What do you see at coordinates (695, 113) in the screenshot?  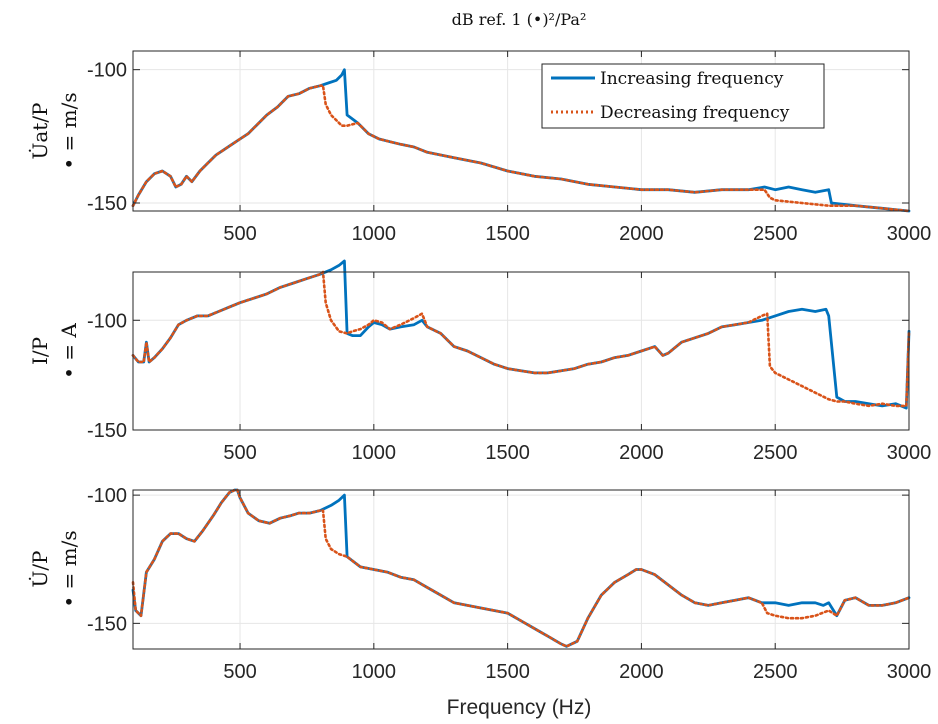 I see `legend-label-decreasing: Decreasing frequency` at bounding box center [695, 113].